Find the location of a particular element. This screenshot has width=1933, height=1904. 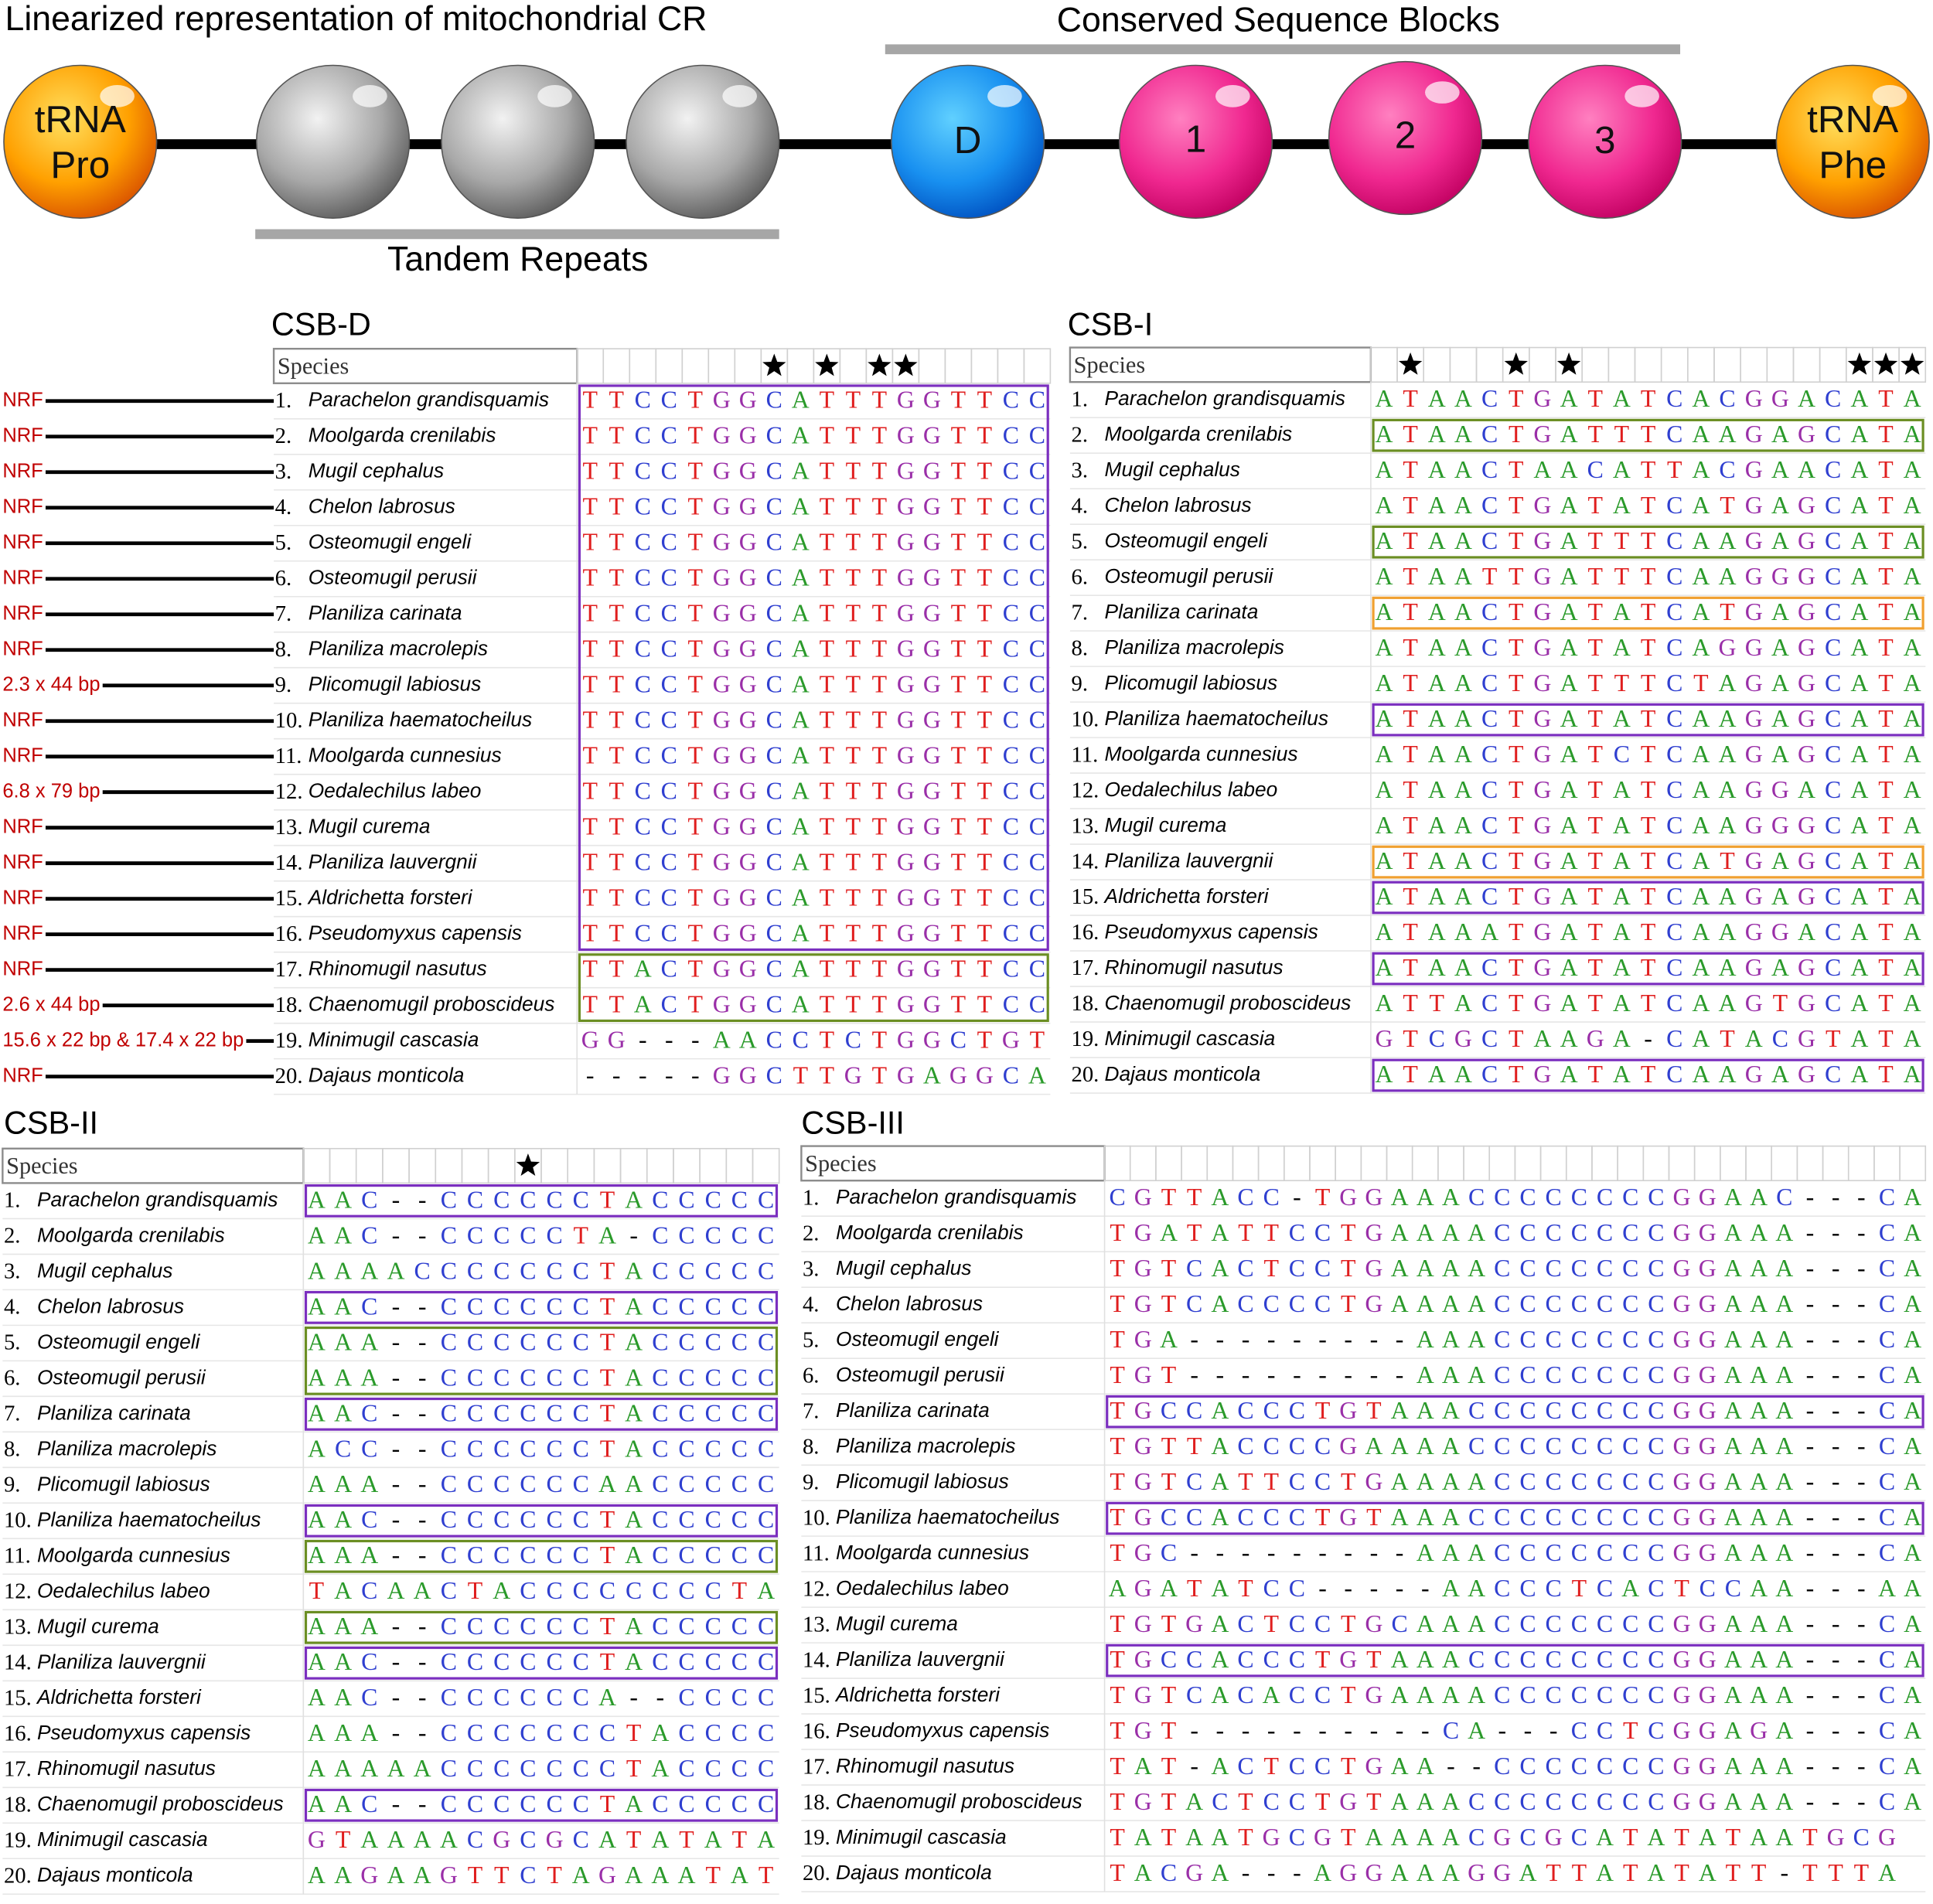

highlight-box is located at coordinates (1648, 542).